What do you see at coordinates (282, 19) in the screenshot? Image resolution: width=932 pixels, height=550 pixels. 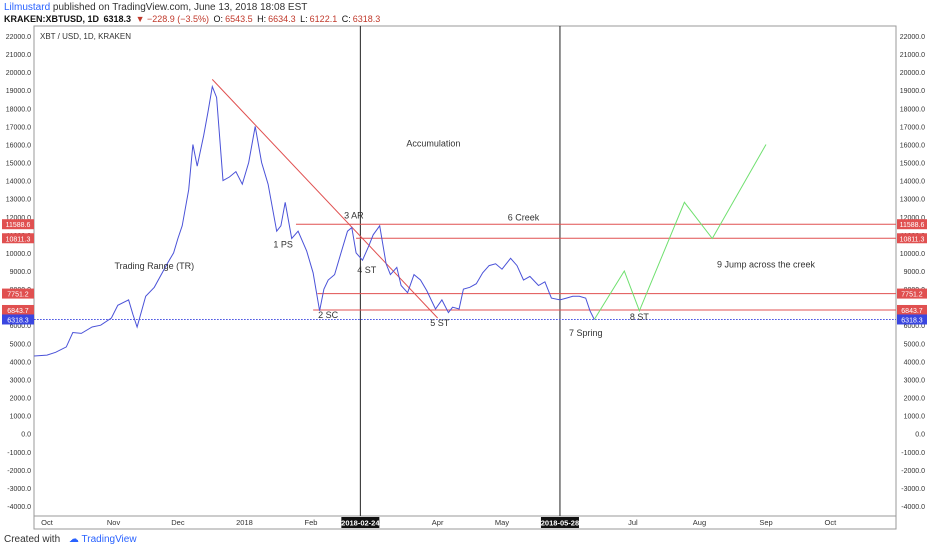 I see `high-value: 6634.3` at bounding box center [282, 19].